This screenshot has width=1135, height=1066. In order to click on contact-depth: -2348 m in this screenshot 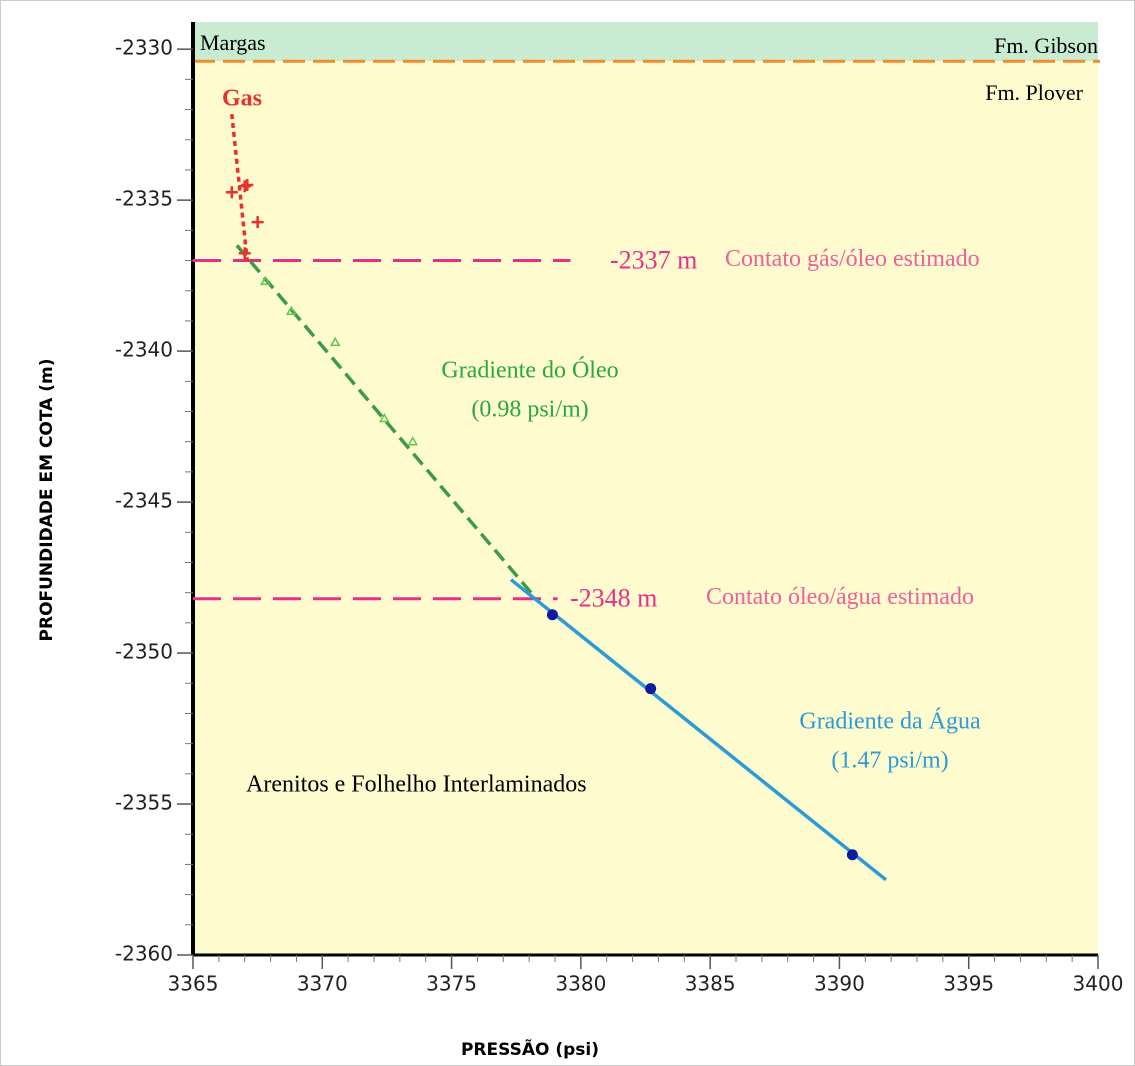, I will do `click(613, 598)`.